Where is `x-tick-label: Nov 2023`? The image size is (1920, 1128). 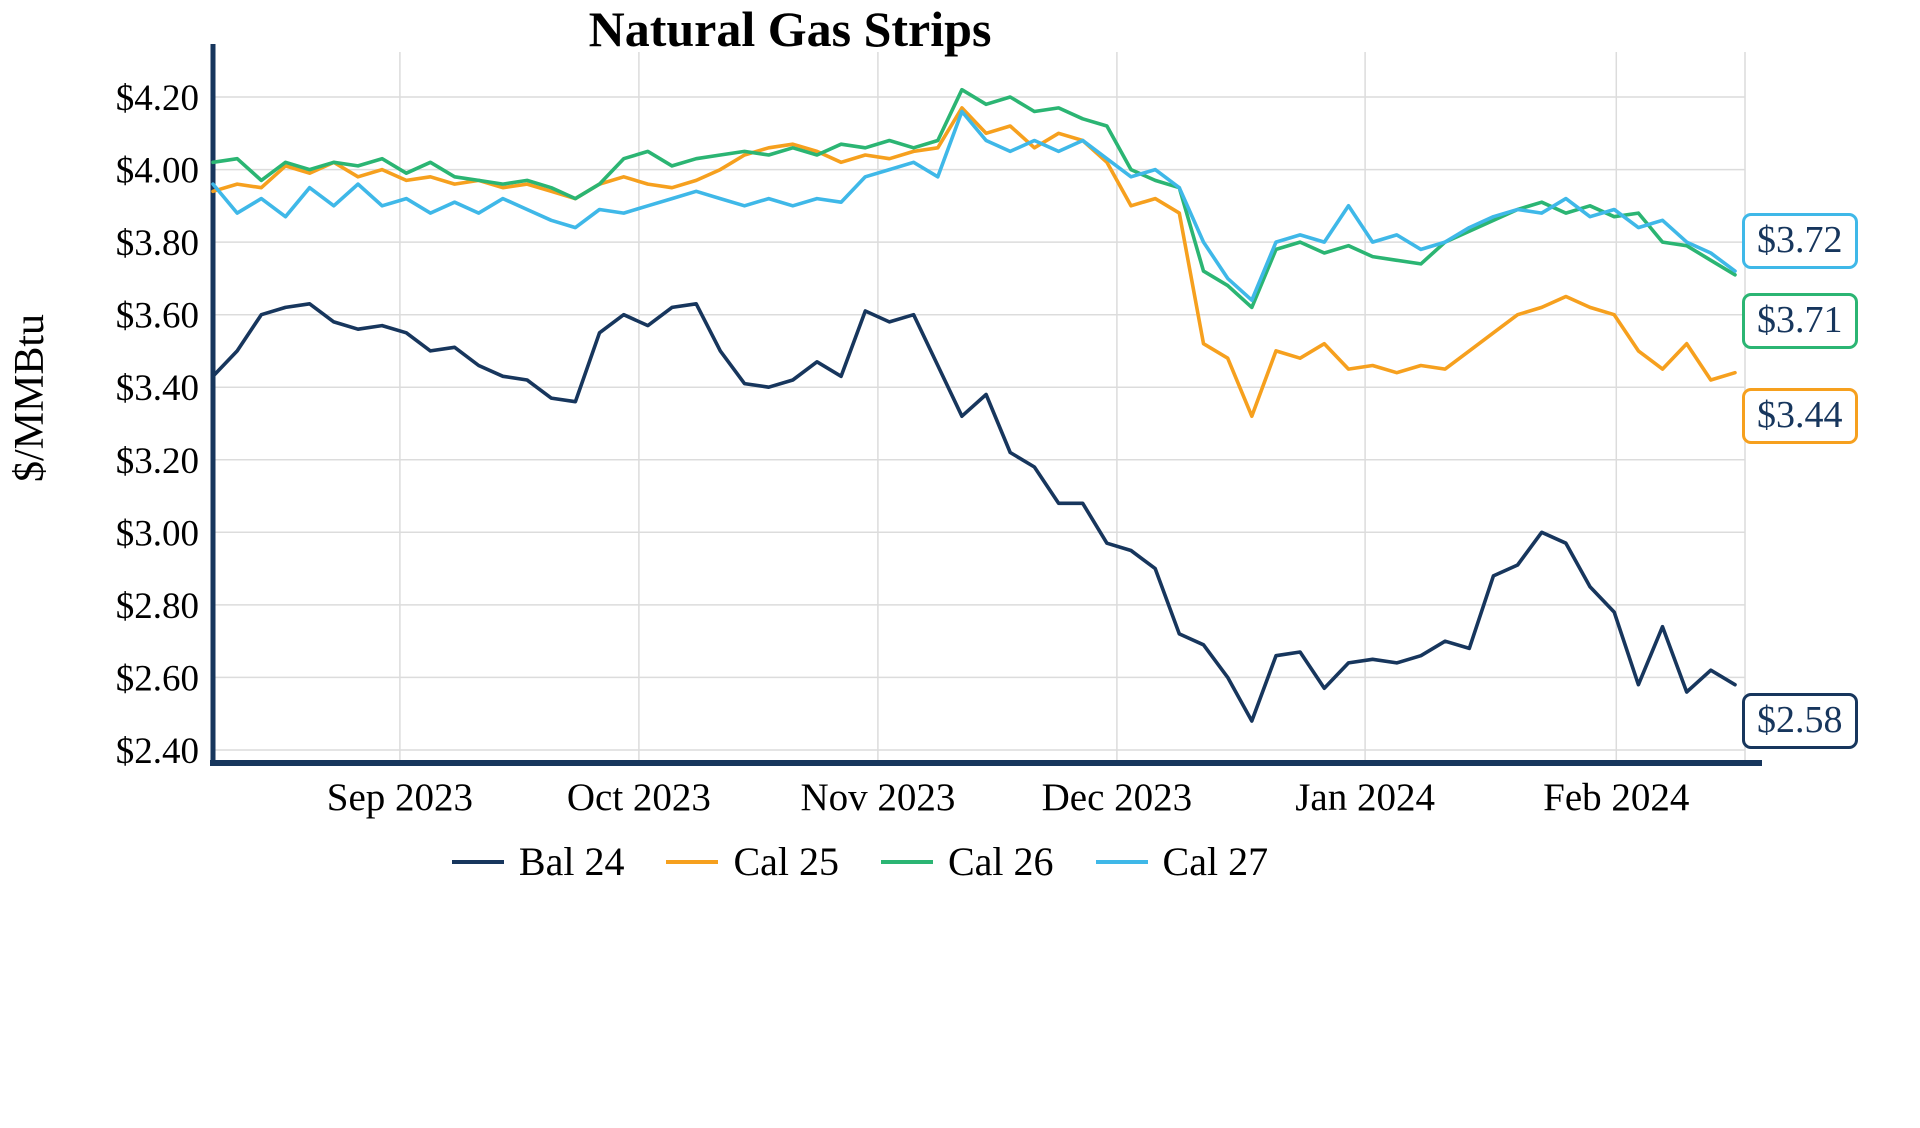
x-tick-label: Nov 2023 is located at coordinates (877, 797).